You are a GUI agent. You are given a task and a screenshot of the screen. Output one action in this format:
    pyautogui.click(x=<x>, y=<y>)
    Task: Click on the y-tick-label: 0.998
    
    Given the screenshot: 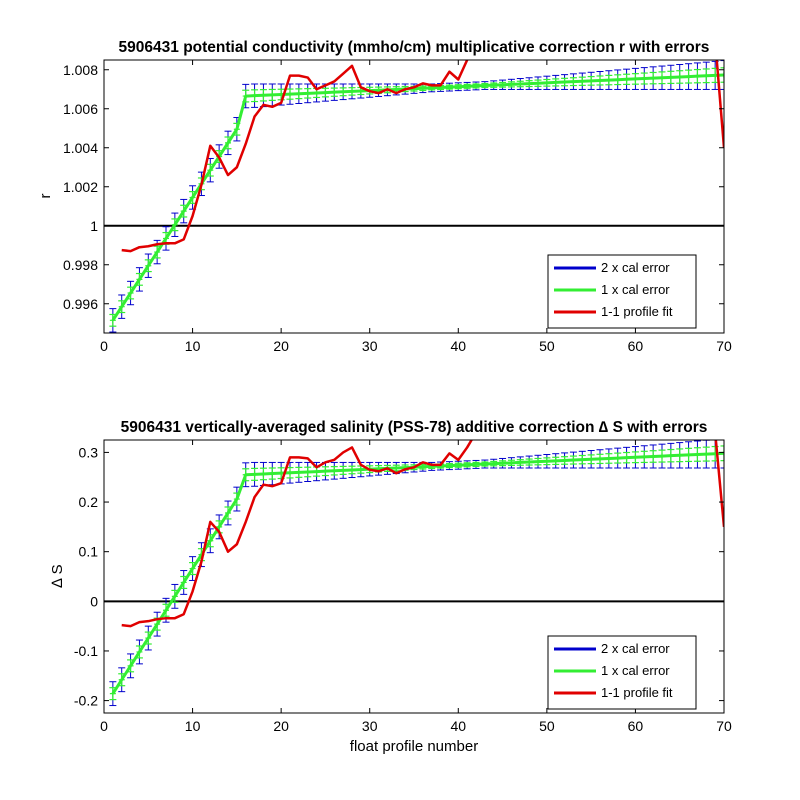 What is the action you would take?
    pyautogui.click(x=80, y=265)
    